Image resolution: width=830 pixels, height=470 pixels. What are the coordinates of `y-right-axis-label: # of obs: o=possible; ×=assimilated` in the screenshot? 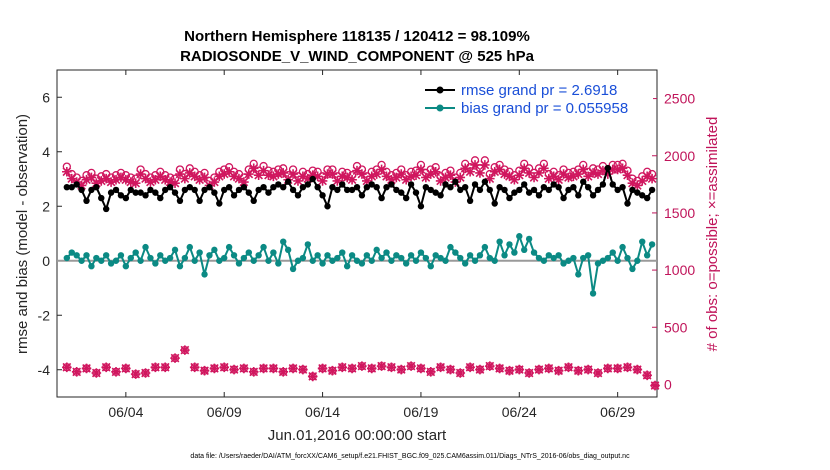 It's located at (712, 234).